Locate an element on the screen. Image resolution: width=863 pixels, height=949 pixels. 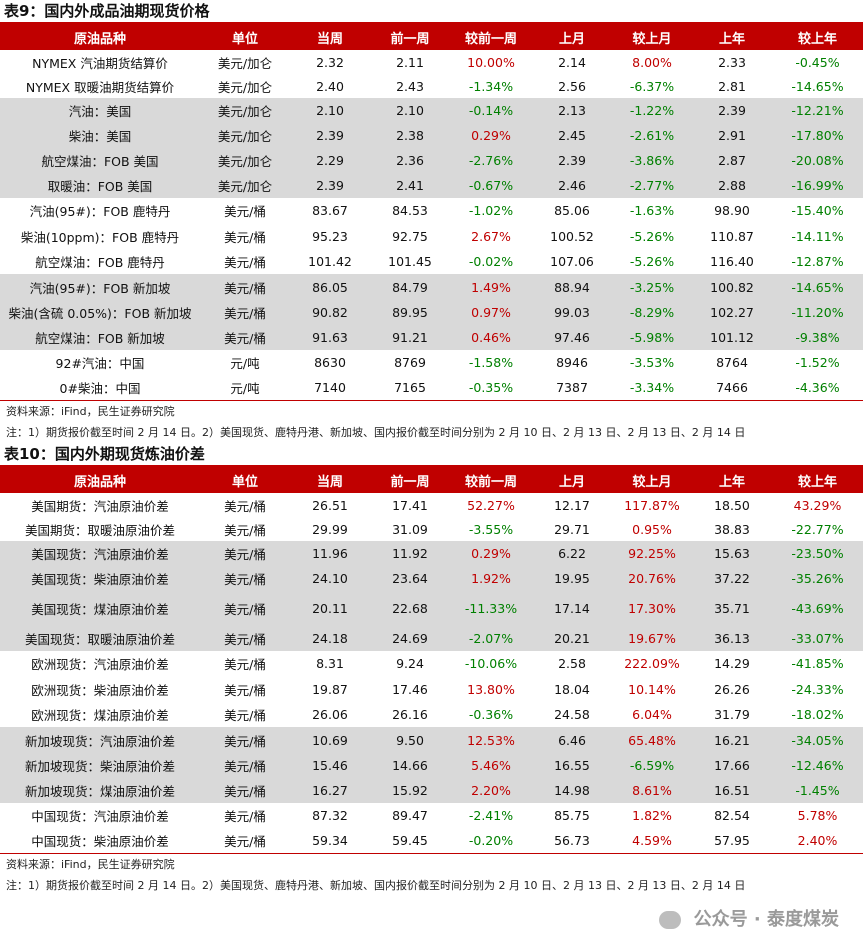
cell-name: 美国现货：取暖油原油价差 is located at coordinates (100, 638).